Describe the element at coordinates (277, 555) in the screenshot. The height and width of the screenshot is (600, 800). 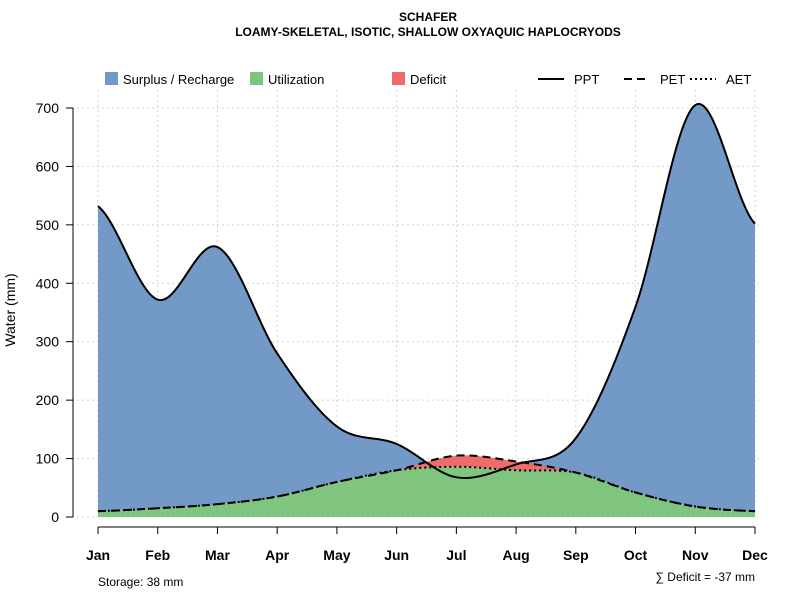
I see `x-tick-label-apr: Apr` at that location.